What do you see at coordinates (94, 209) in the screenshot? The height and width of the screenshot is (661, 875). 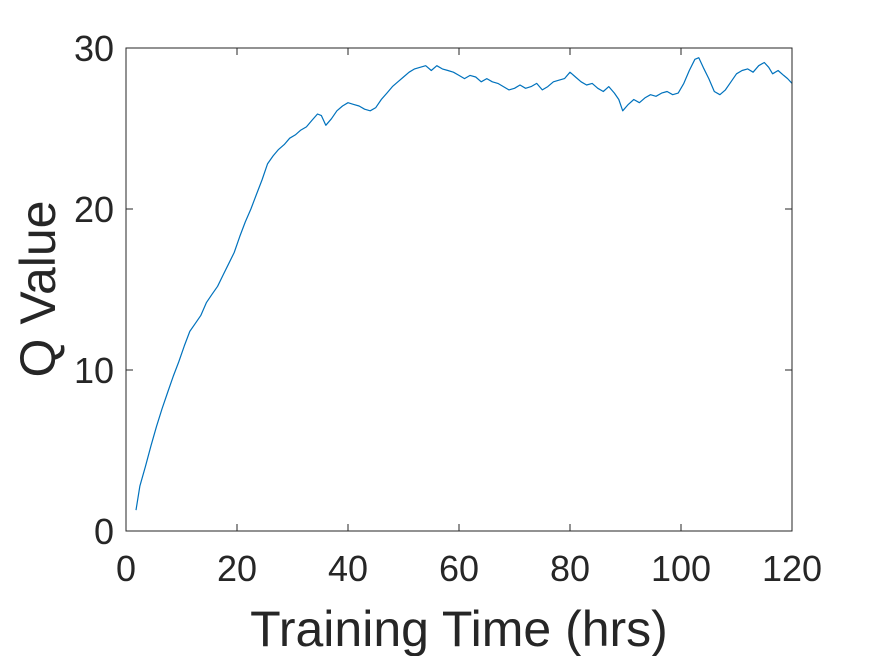 I see `y-tick-label: 20` at bounding box center [94, 209].